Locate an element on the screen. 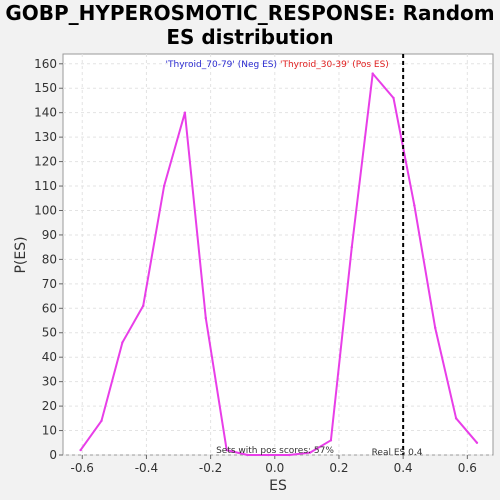 The height and width of the screenshot is (500, 500). y-tick-label: 140 is located at coordinates (45, 113).